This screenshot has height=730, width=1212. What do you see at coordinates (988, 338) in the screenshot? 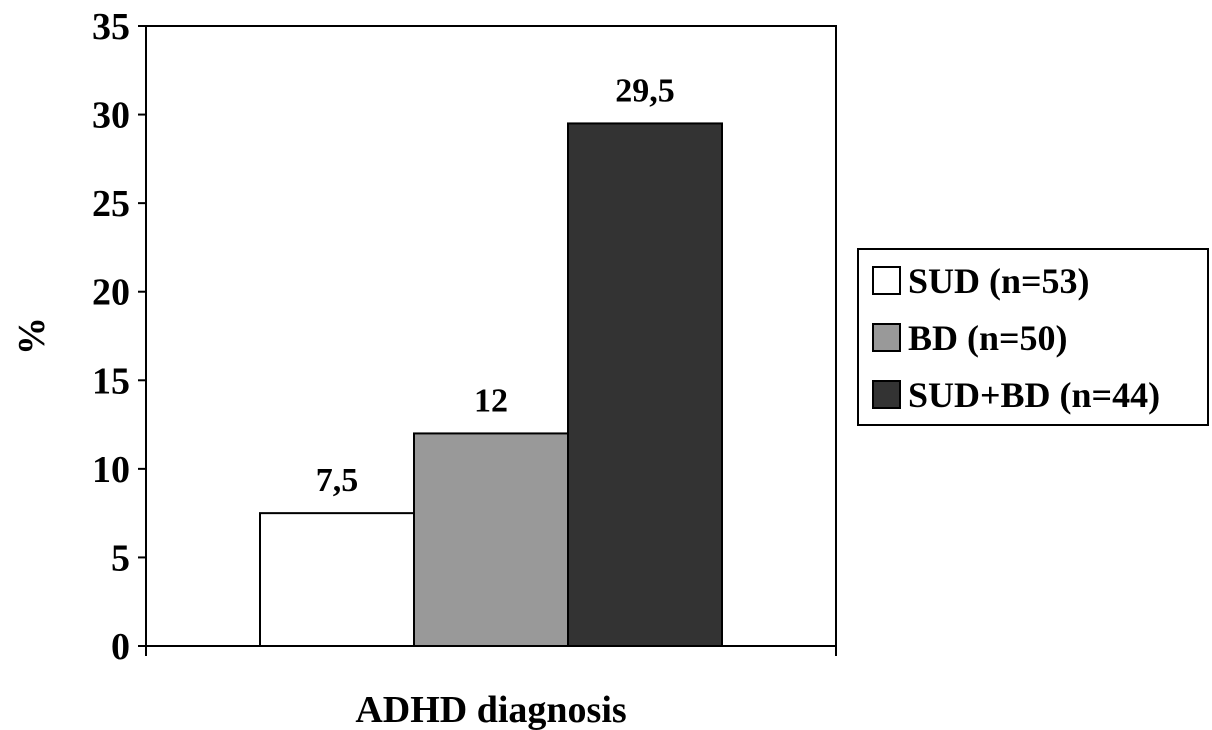
I see `legend-label-2: BD (n=50)` at bounding box center [988, 338].